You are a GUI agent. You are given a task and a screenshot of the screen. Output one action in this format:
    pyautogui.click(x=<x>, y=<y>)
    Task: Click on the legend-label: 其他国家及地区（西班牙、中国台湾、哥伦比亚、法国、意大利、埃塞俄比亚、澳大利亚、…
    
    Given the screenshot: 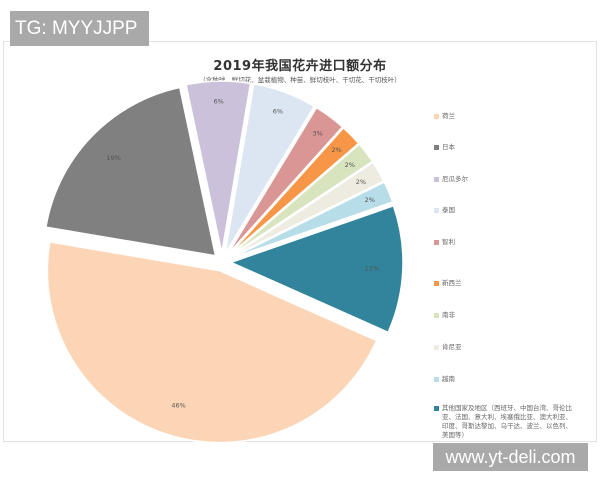 What is the action you would take?
    pyautogui.click(x=507, y=421)
    